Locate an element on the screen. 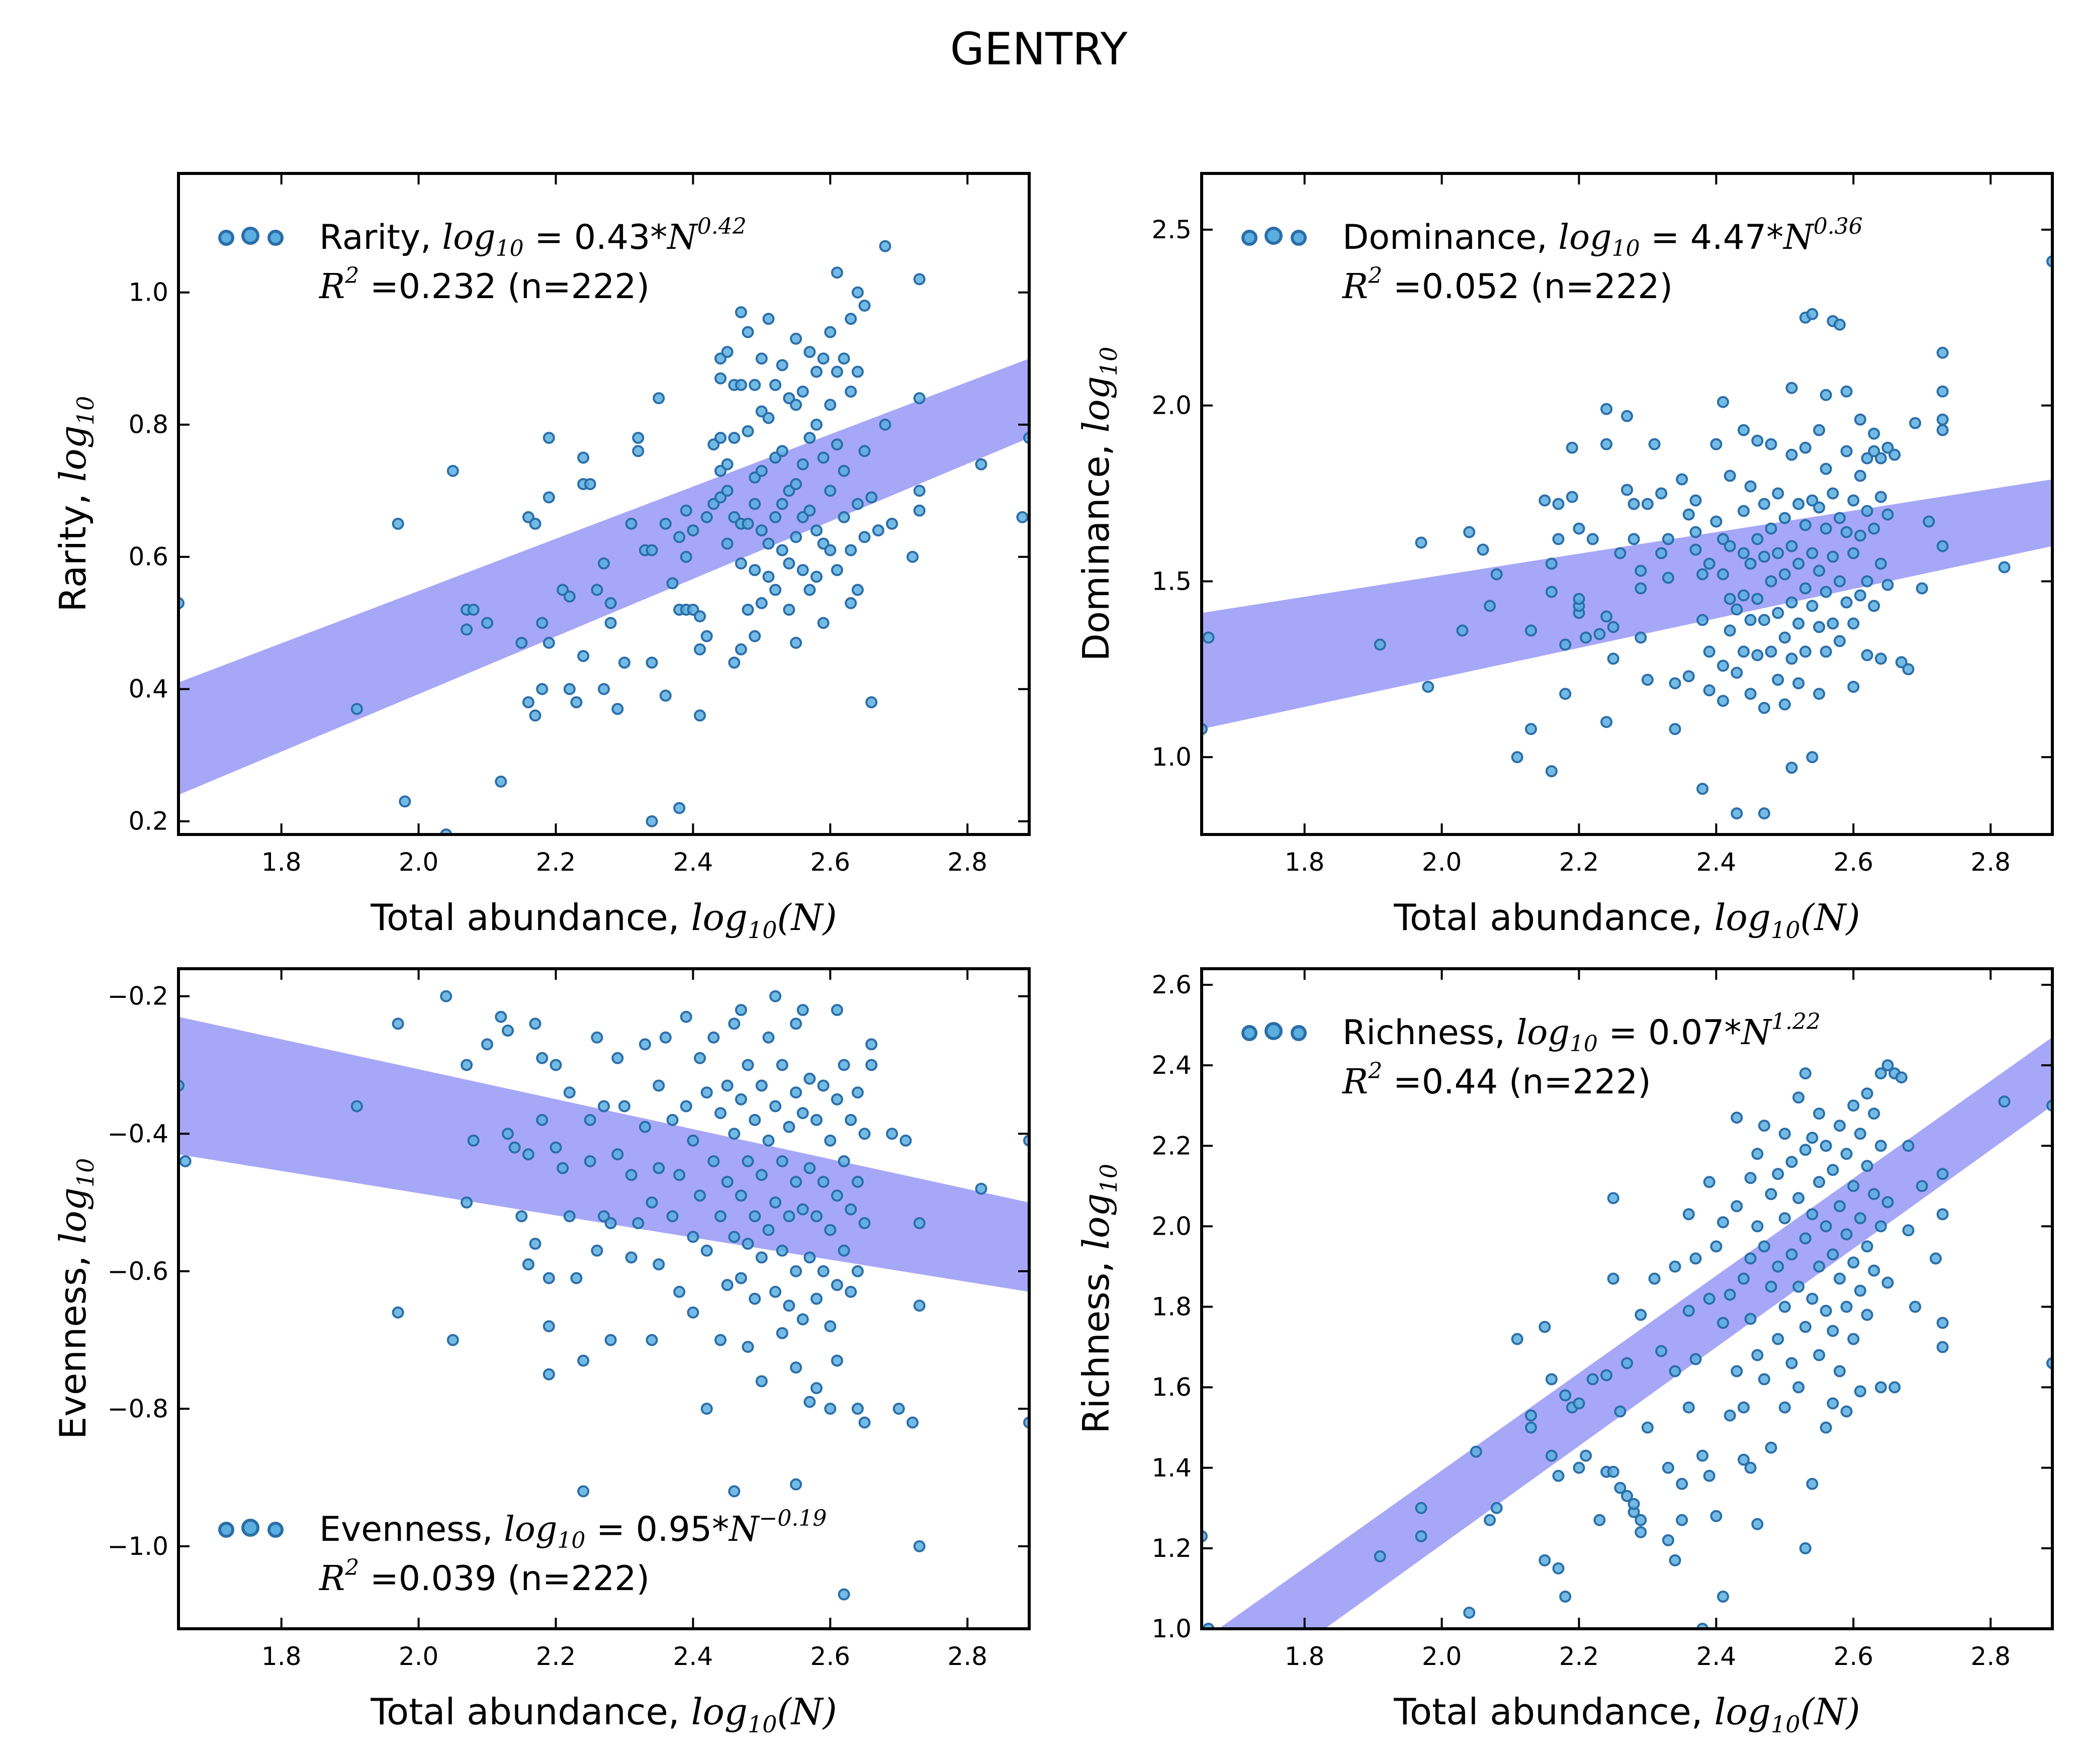 This screenshot has height=1764, width=2078. x-tick-label: 2.2 is located at coordinates (556, 1657).